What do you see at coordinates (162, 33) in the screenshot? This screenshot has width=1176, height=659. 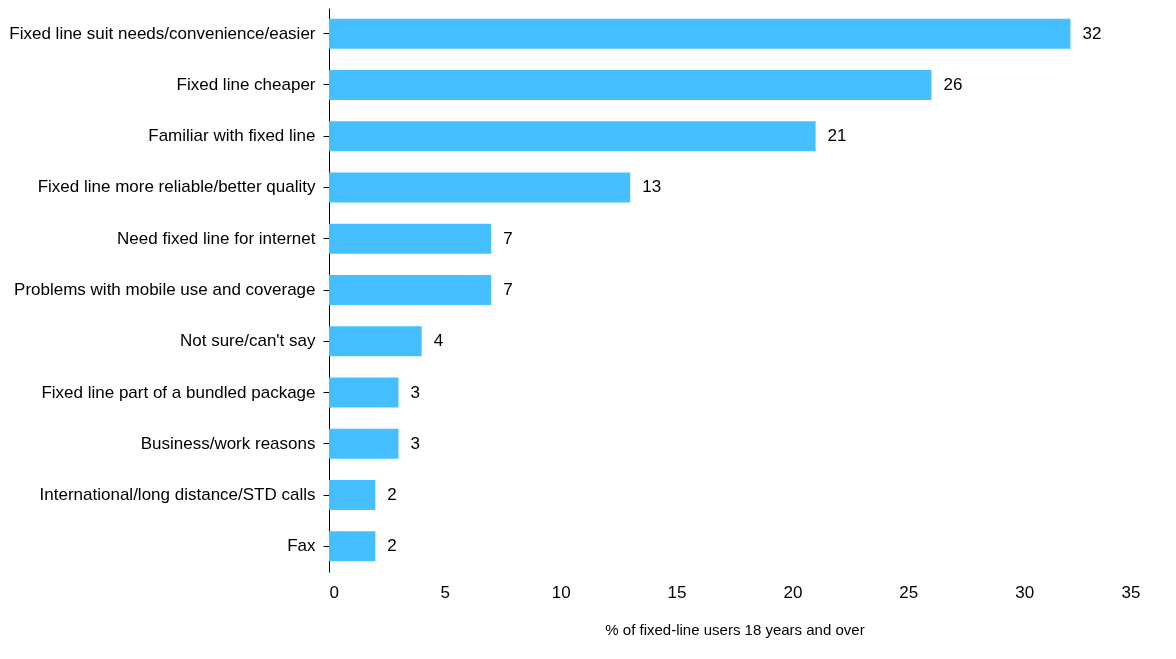 I see `y-tick-label: Fixed line suit needs/convenience/easier` at bounding box center [162, 33].